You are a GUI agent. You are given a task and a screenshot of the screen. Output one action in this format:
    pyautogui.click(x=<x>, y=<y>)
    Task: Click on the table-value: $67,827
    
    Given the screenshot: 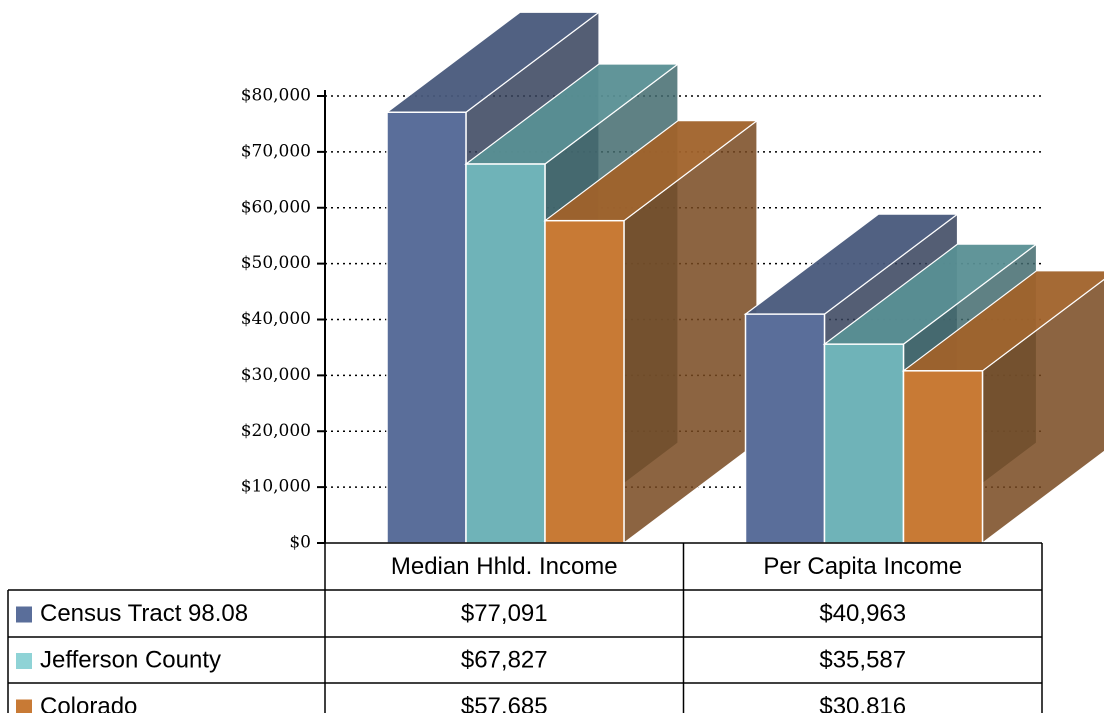 What is the action you would take?
    pyautogui.click(x=504, y=659)
    